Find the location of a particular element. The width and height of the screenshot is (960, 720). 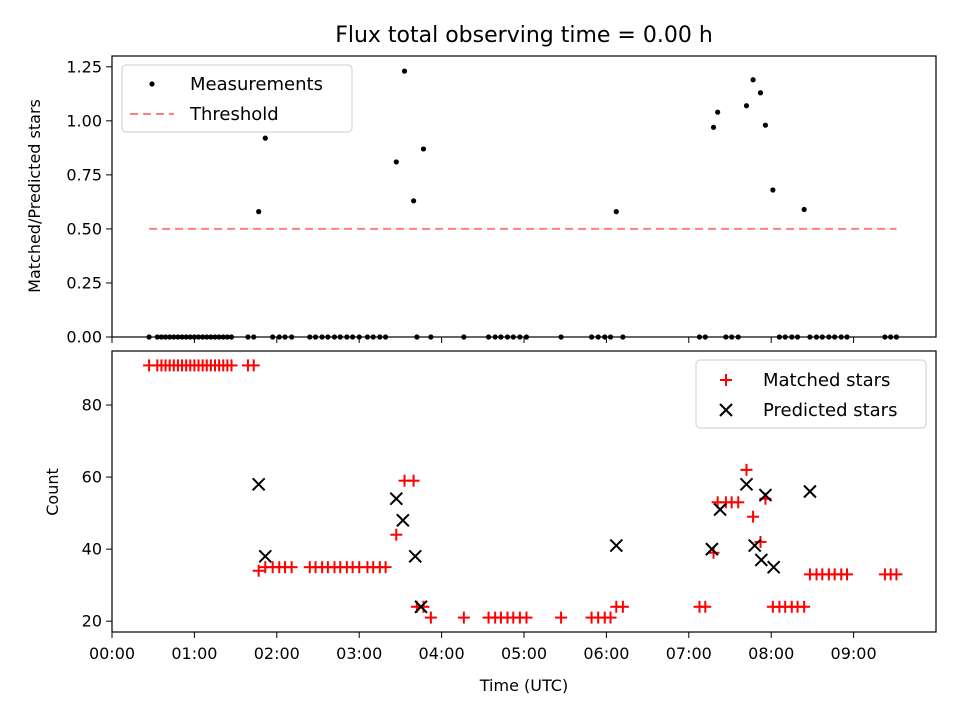

bottom-y-tick-label: 60 is located at coordinates (92, 477).